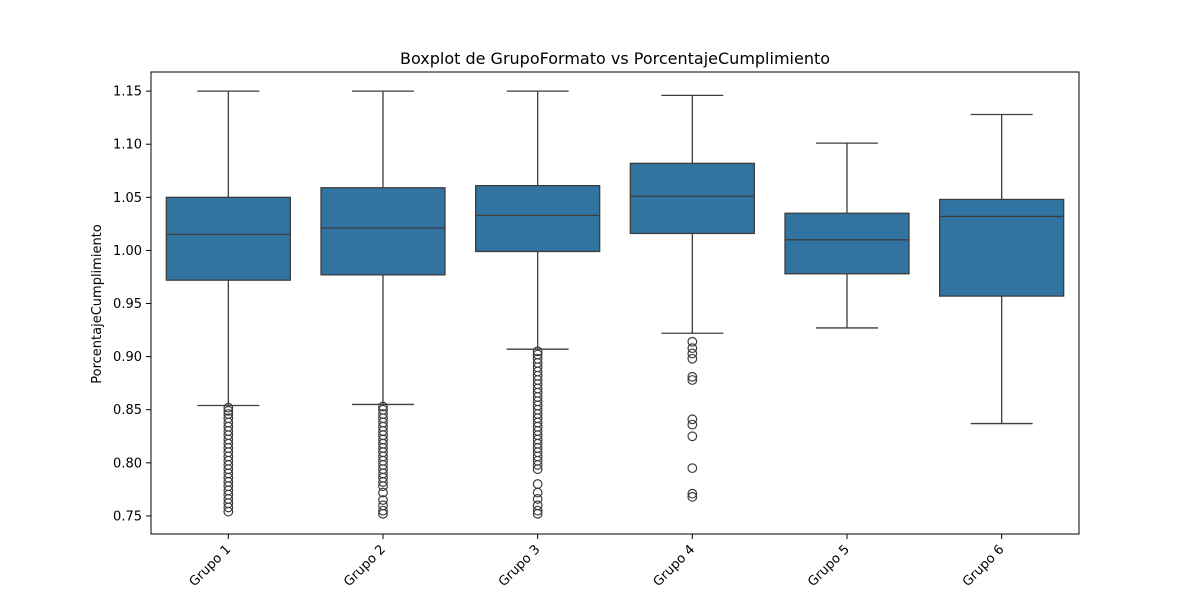 Image resolution: width=1200 pixels, height=600 pixels. I want to click on y-tick-label: 0.95, so click(127, 304).